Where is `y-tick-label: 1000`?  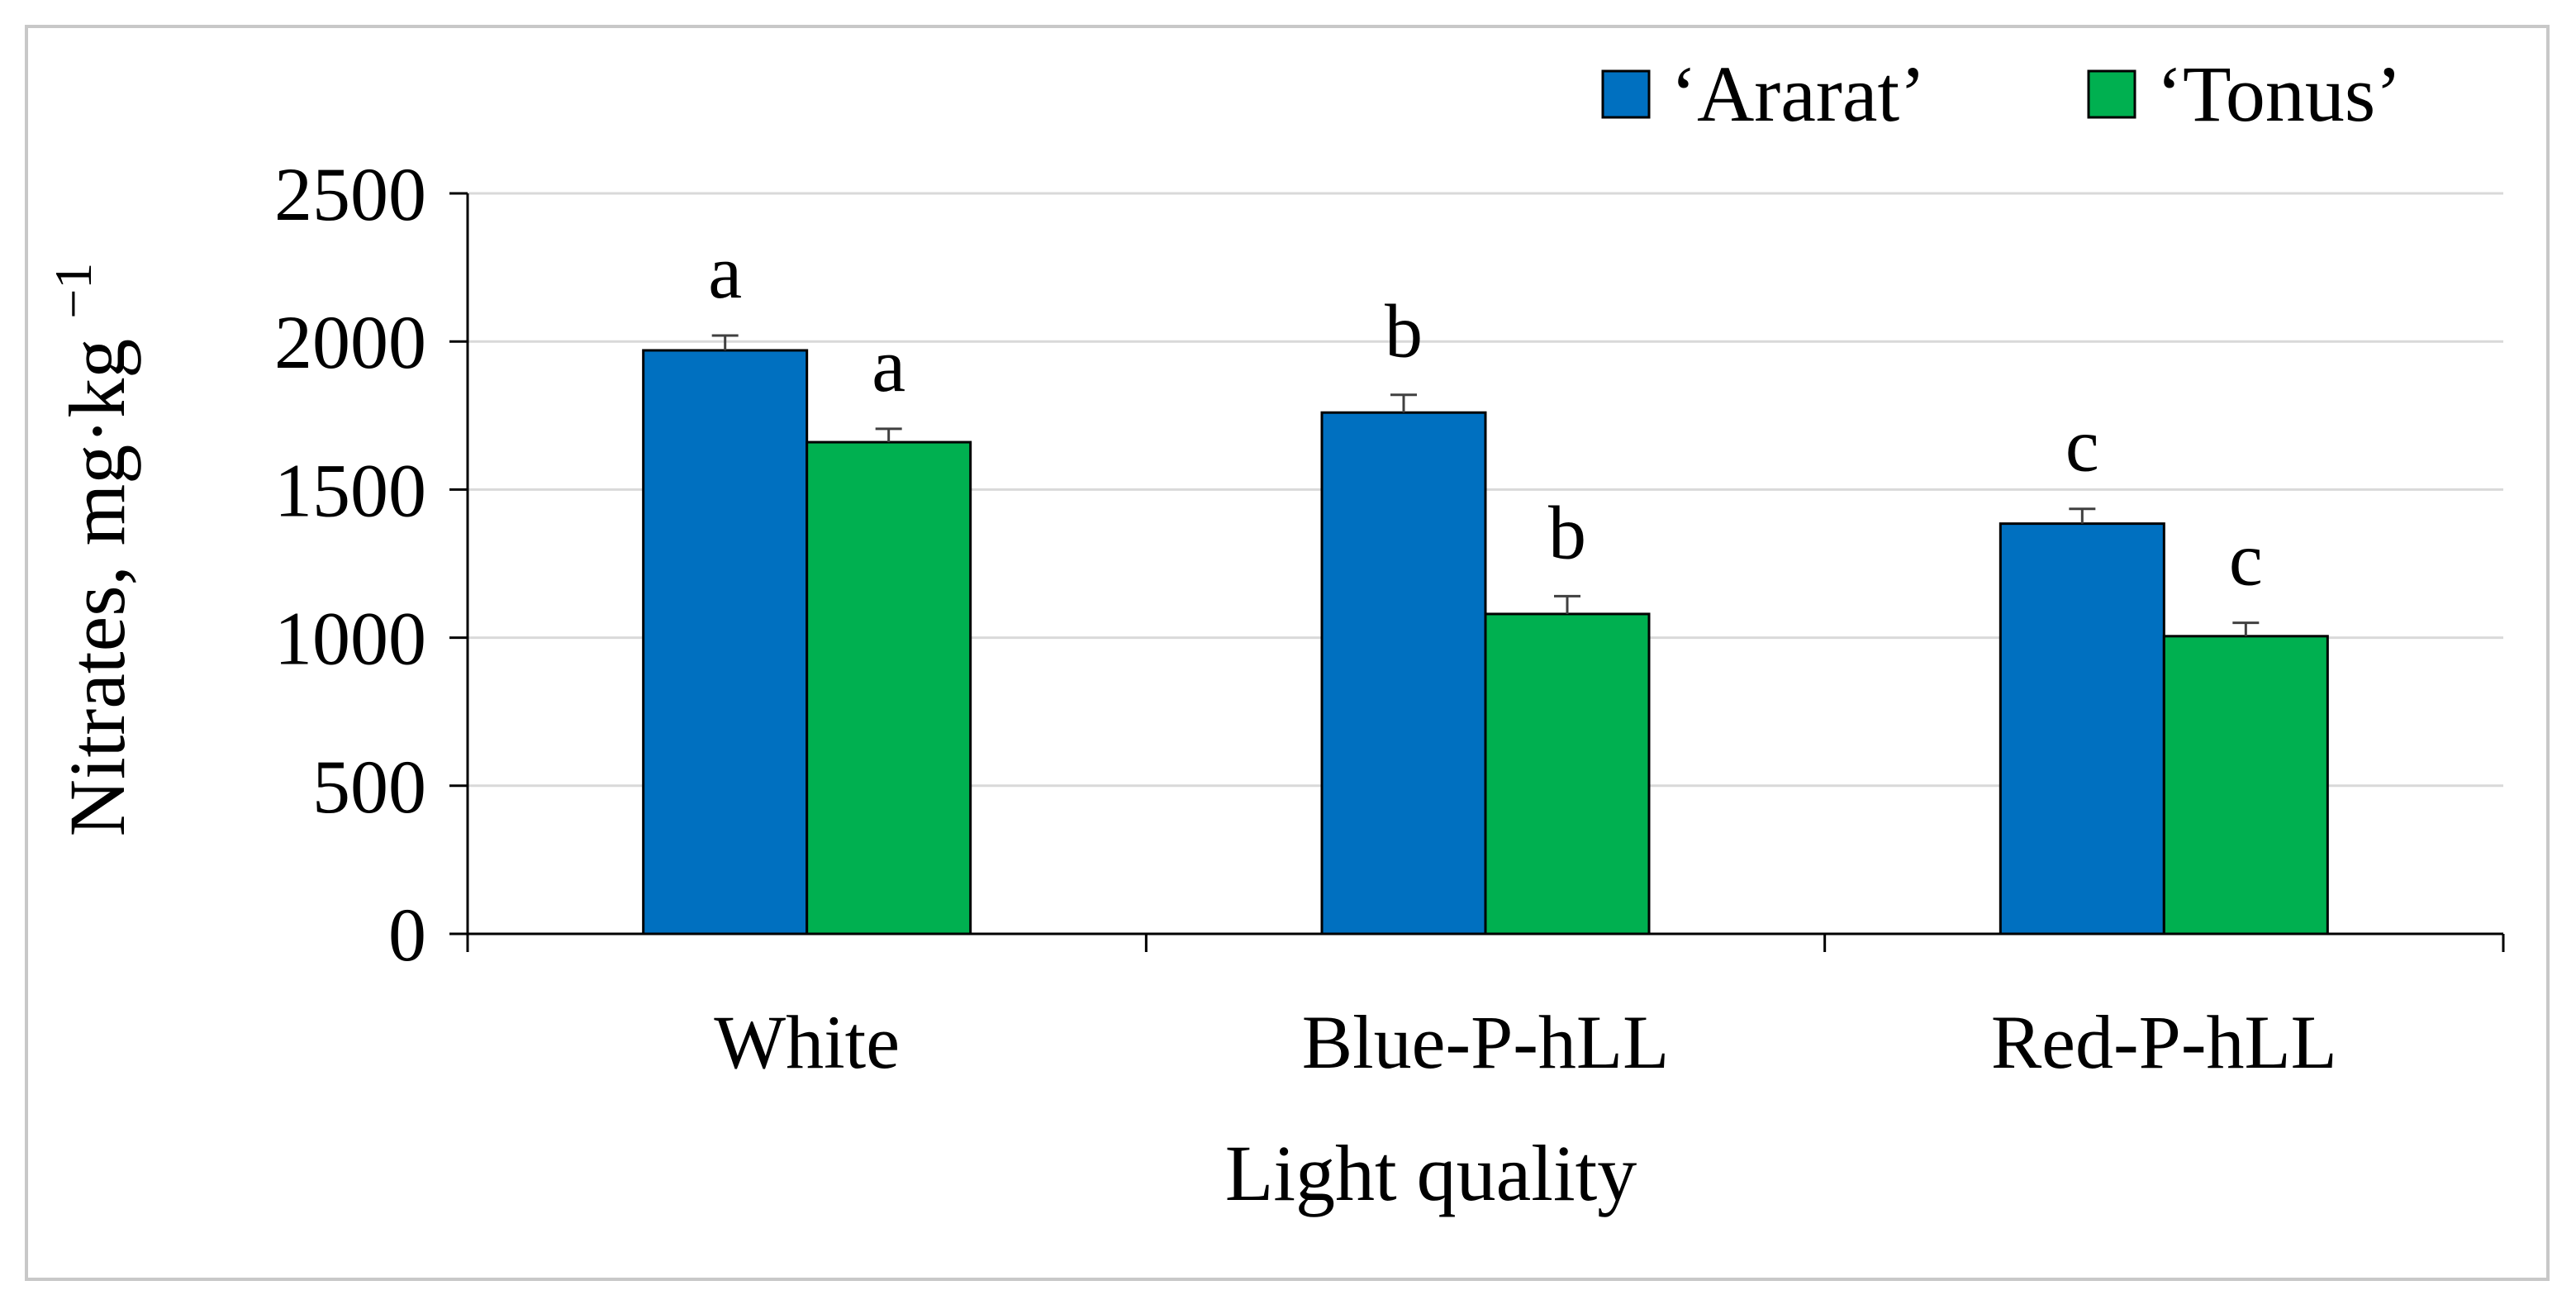
y-tick-label: 1000 is located at coordinates (350, 639).